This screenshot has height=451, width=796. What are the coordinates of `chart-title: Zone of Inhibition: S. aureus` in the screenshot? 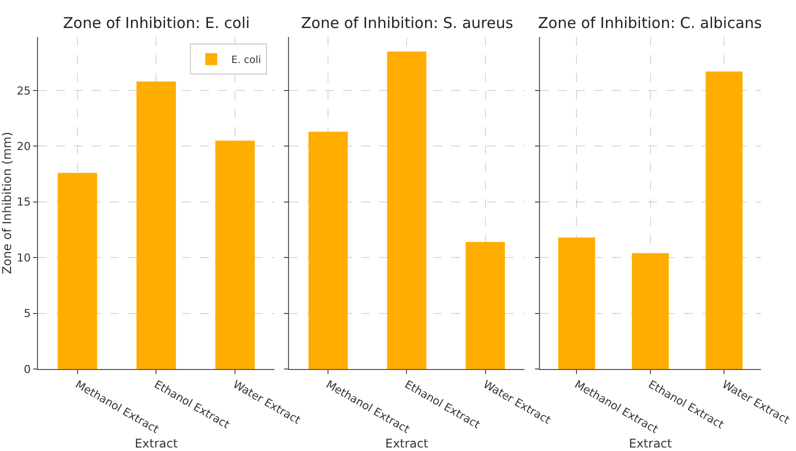 It's located at (407, 23).